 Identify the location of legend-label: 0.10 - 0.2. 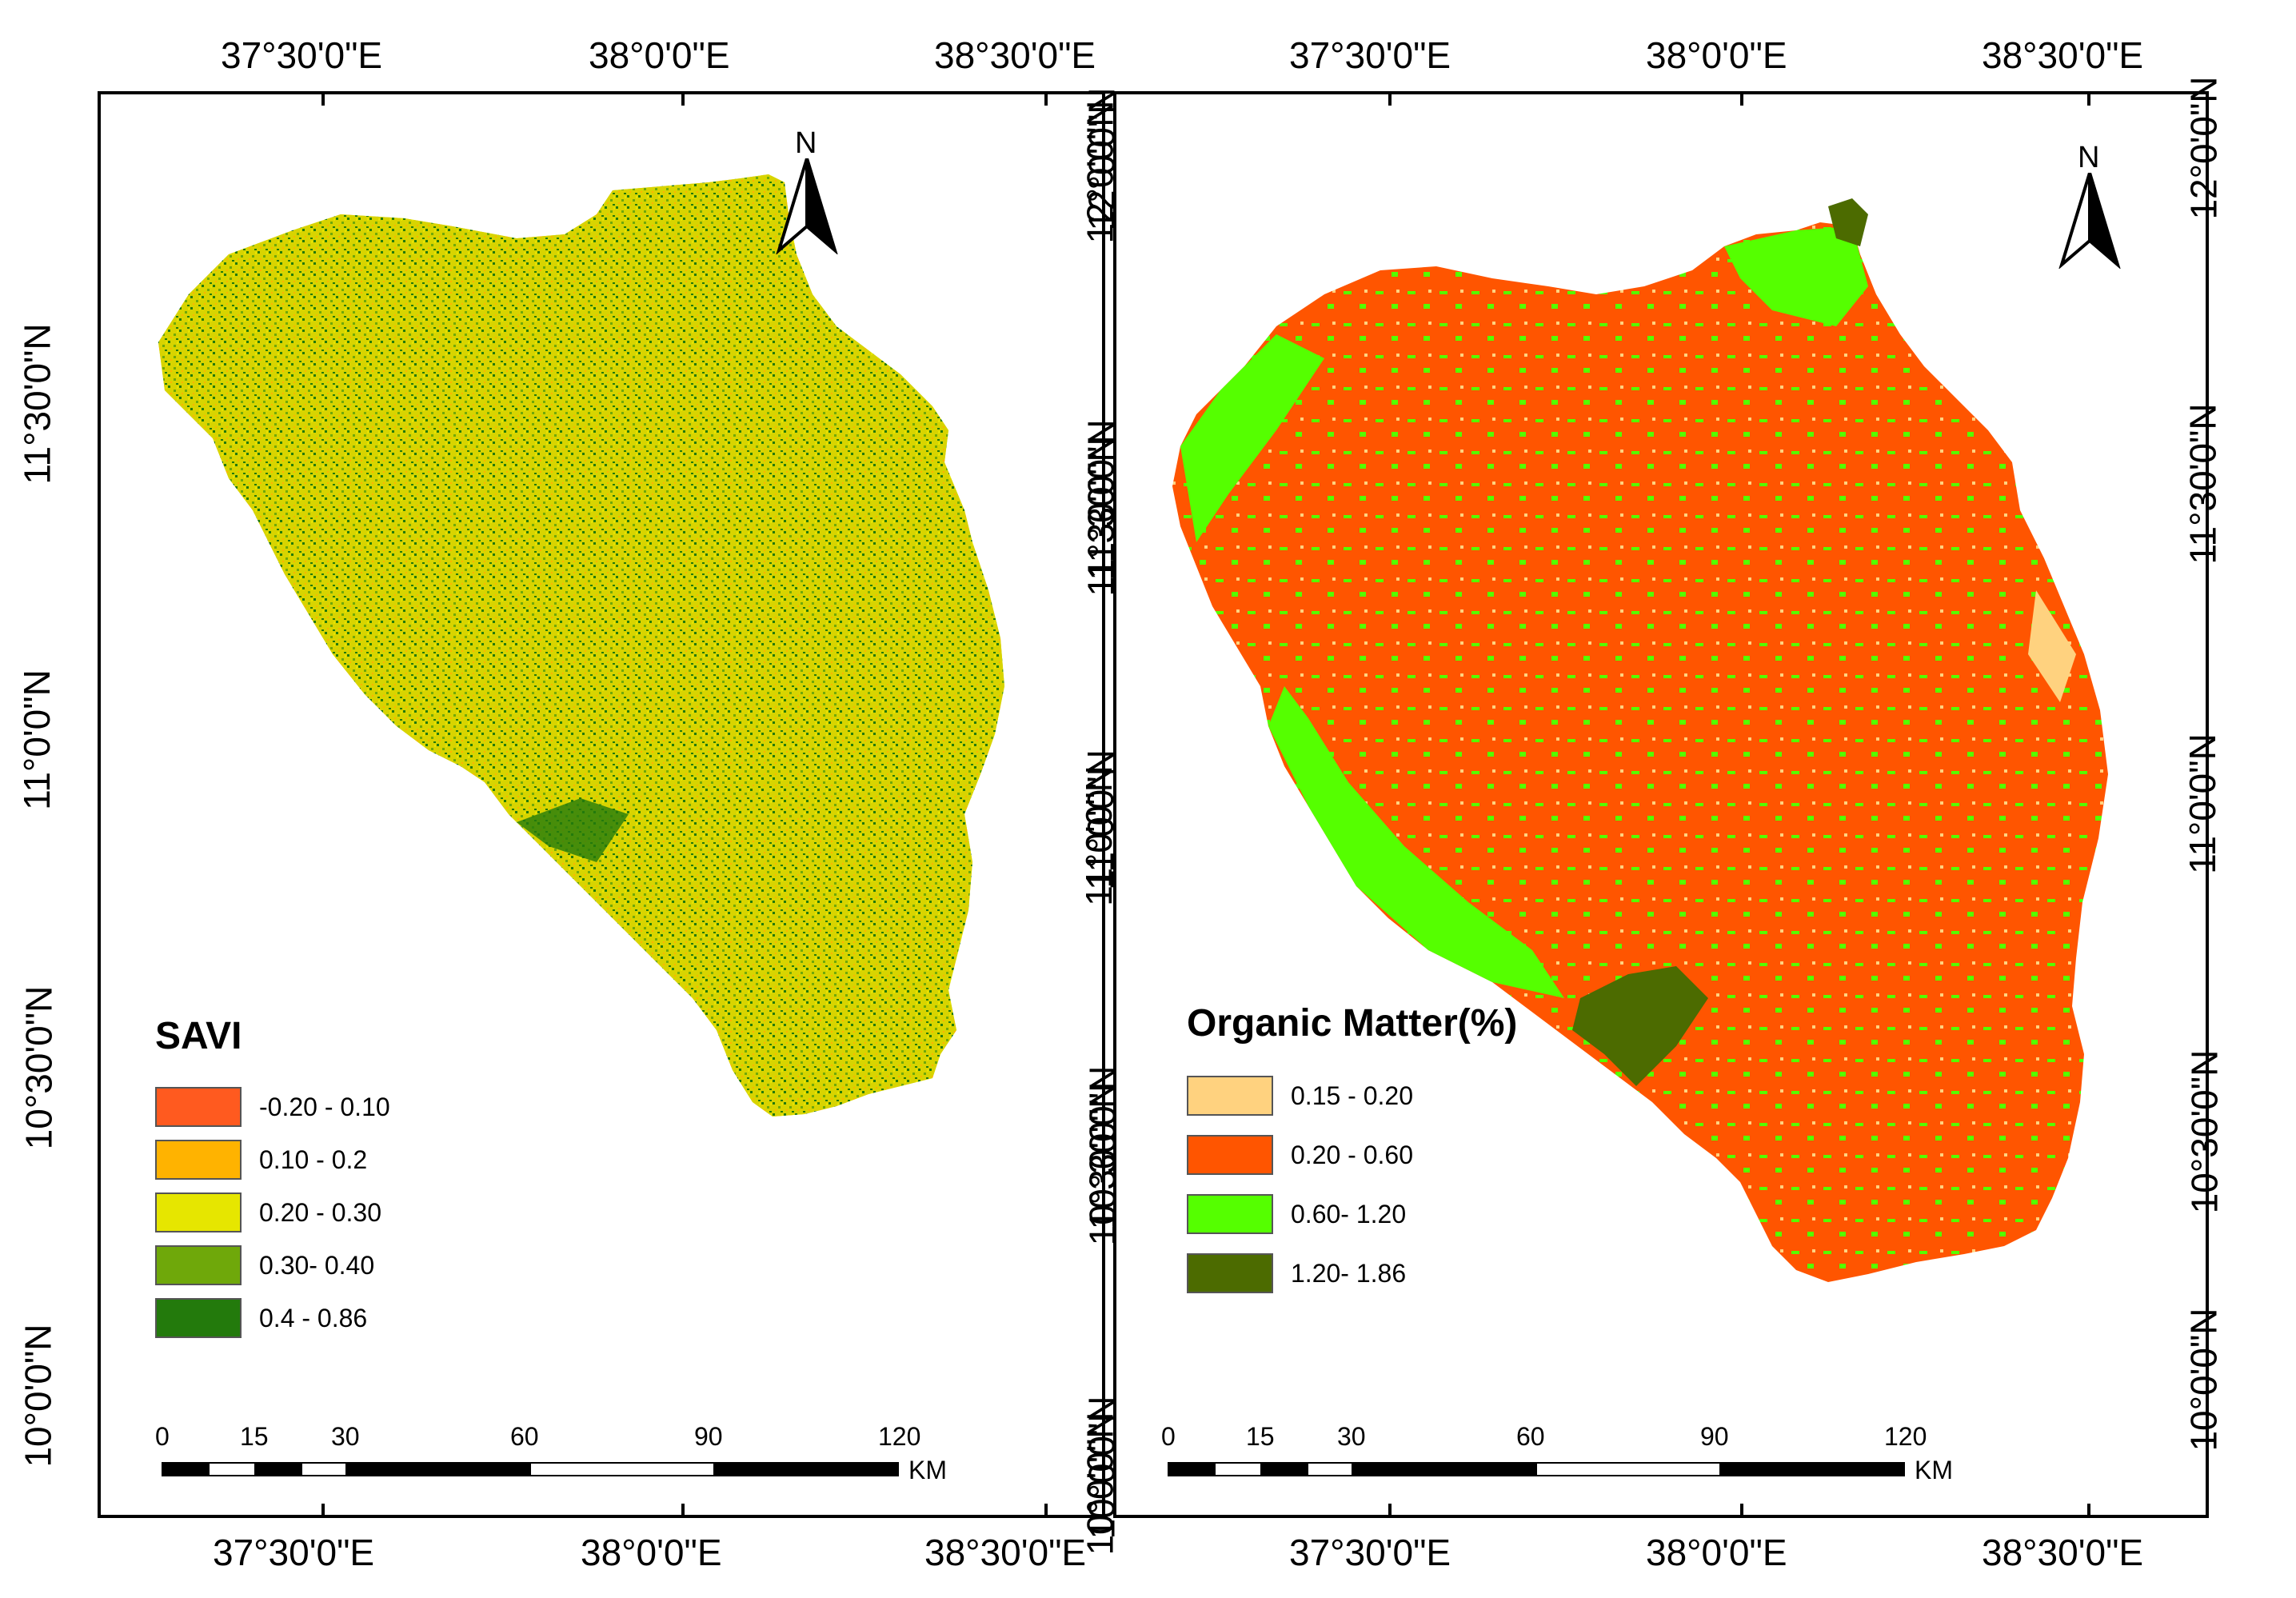
(313, 1159).